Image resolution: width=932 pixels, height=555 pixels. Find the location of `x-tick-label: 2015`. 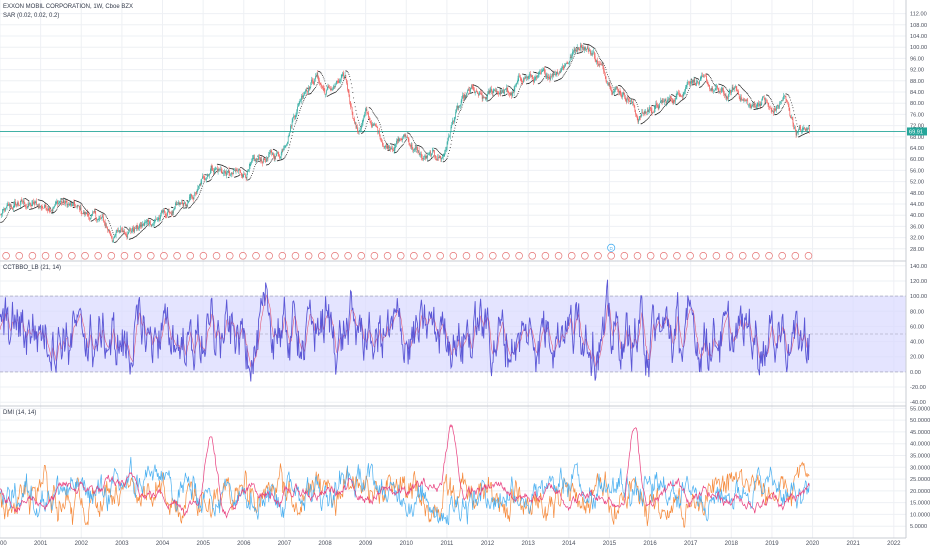

x-tick-label: 2015 is located at coordinates (610, 544).